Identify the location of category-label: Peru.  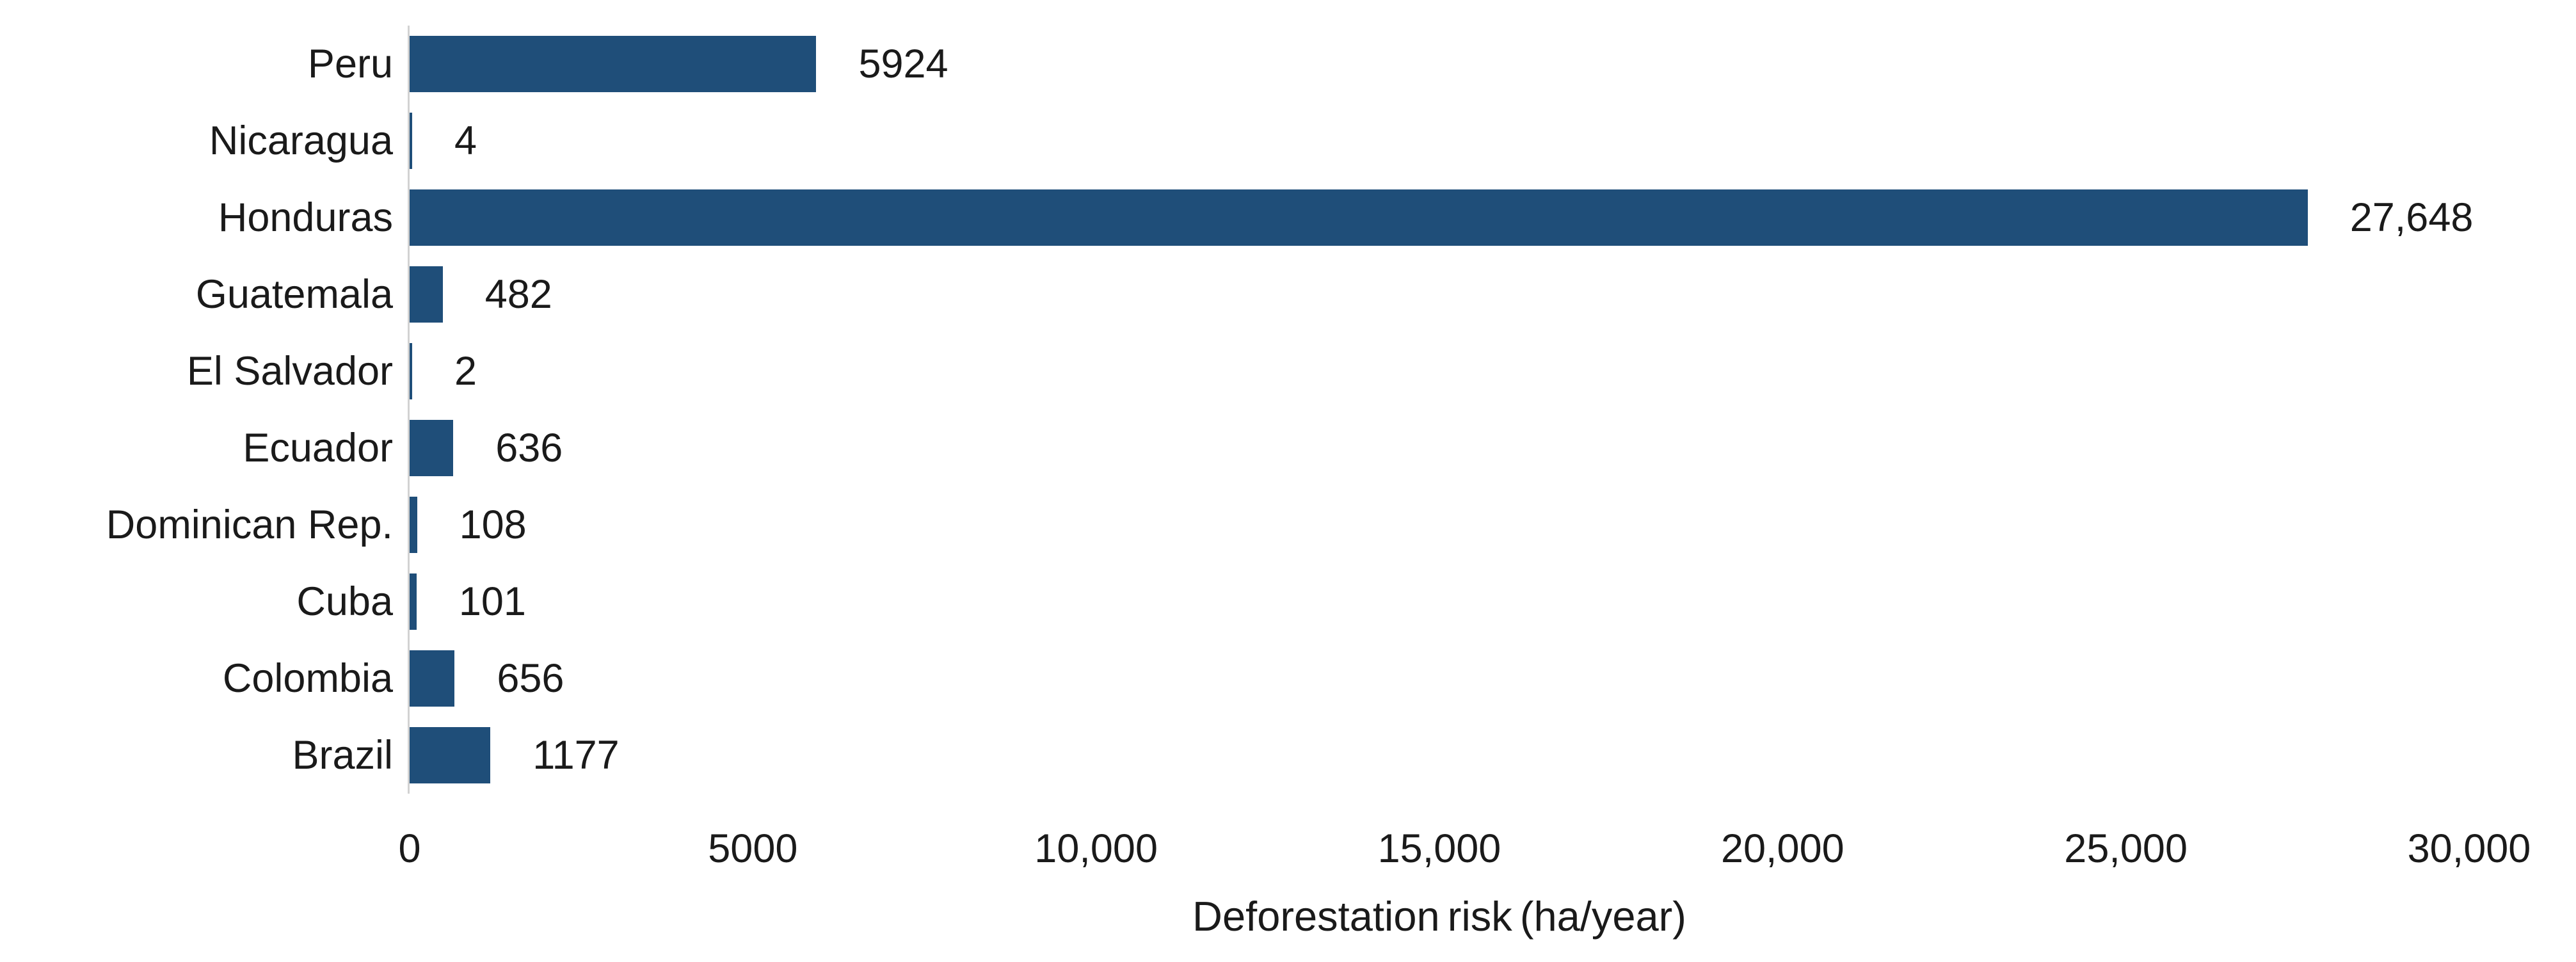
(350, 64).